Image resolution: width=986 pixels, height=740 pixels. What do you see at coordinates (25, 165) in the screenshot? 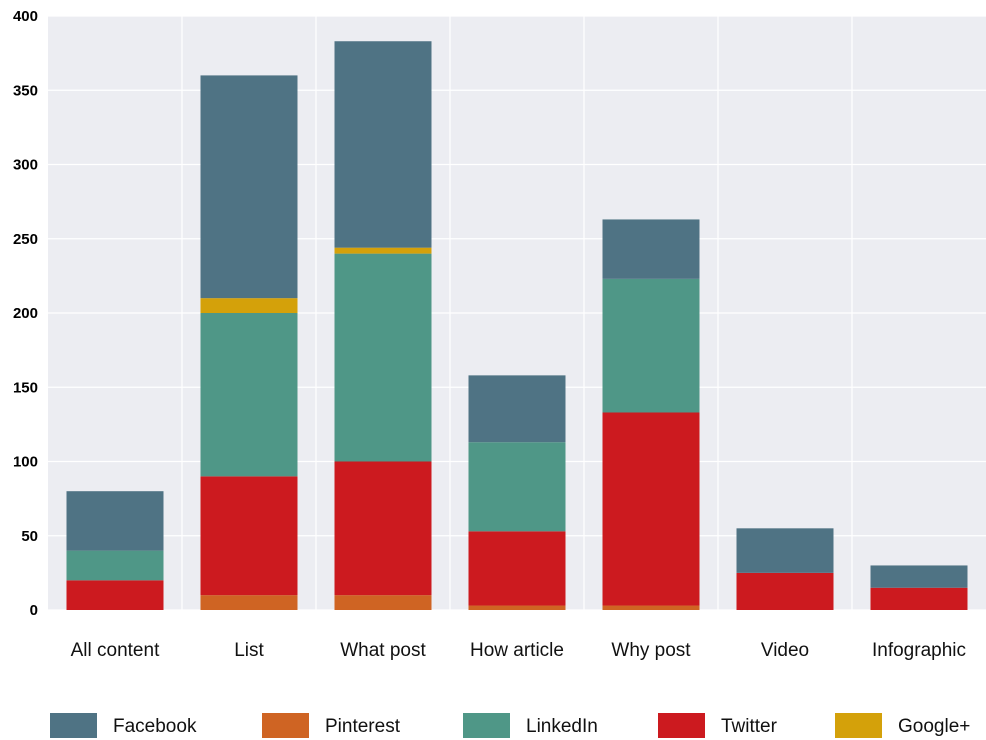
I see `y-tick-label-300: 300` at bounding box center [25, 165].